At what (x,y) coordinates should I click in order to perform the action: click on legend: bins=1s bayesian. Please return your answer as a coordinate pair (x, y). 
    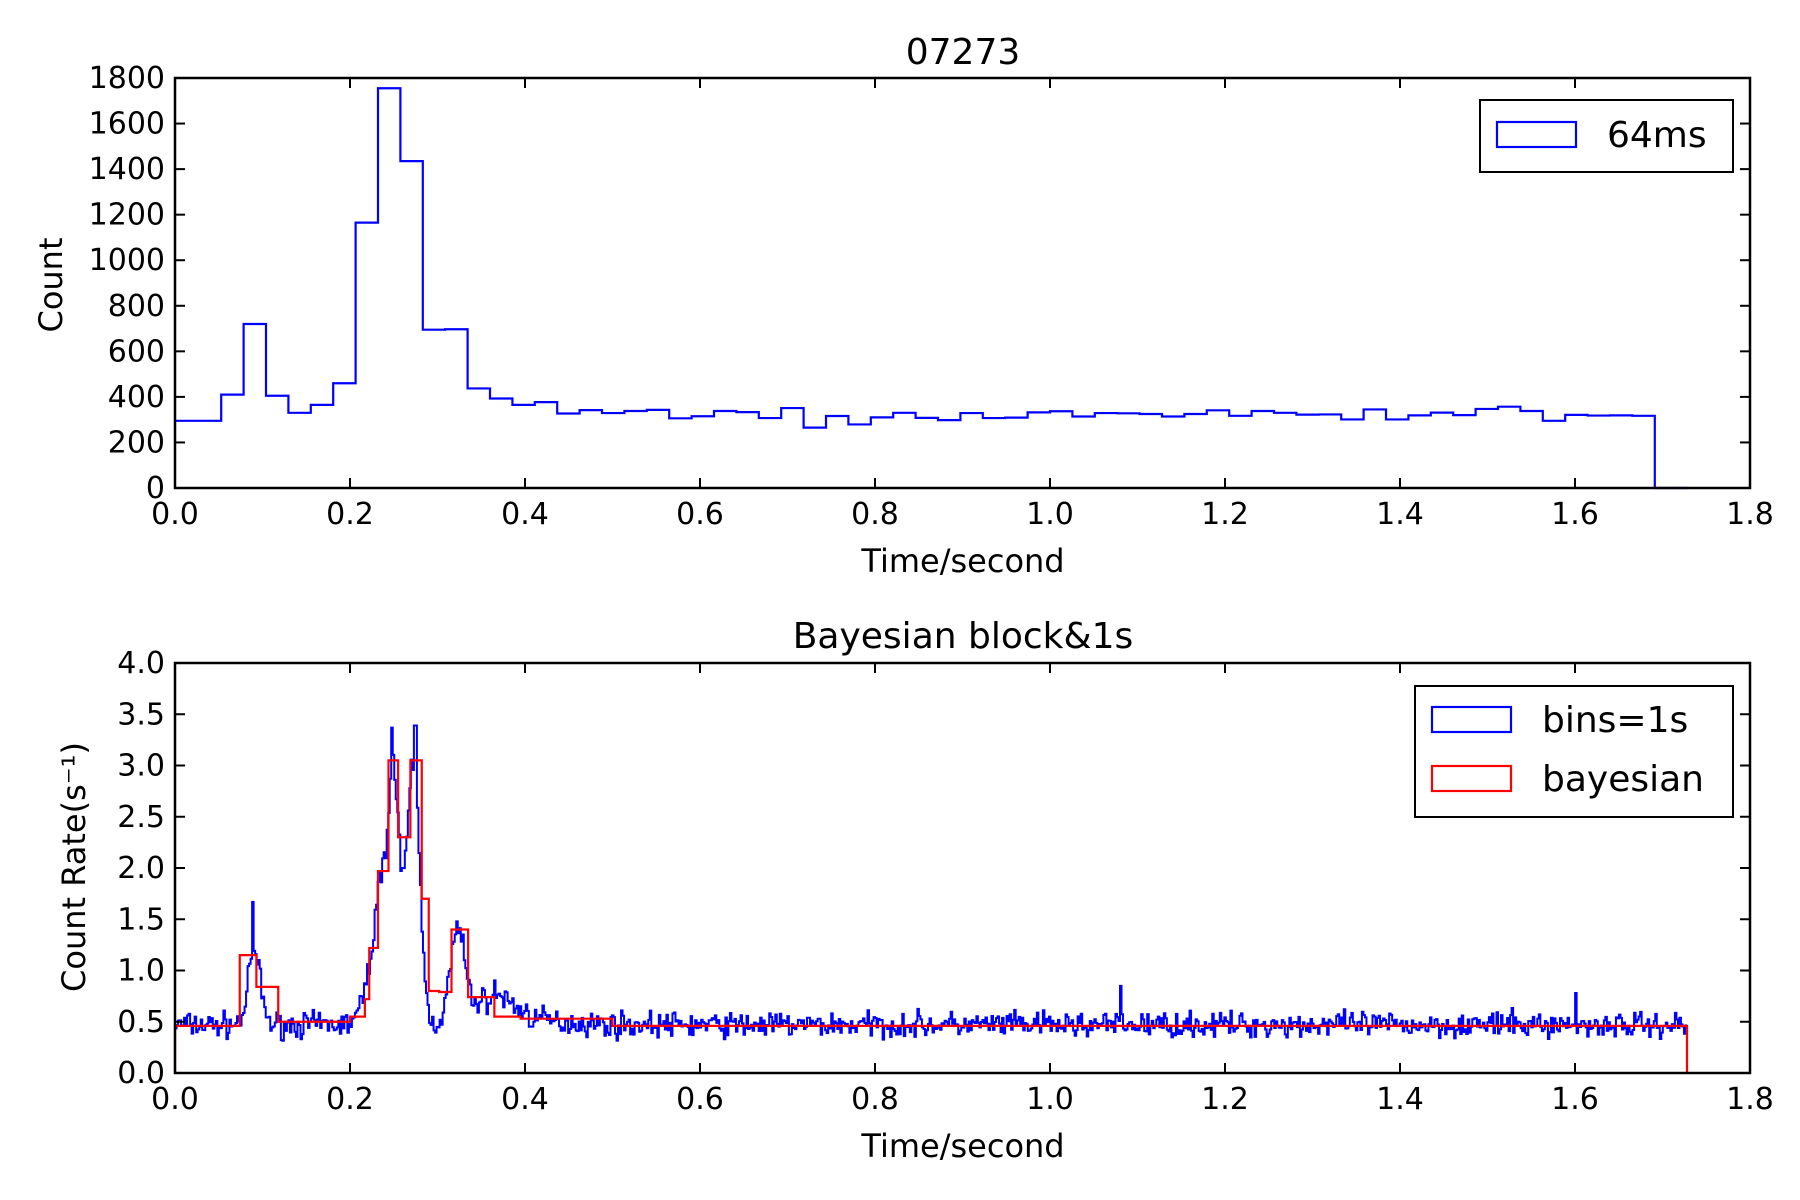
    Looking at the image, I should click on (1574, 751).